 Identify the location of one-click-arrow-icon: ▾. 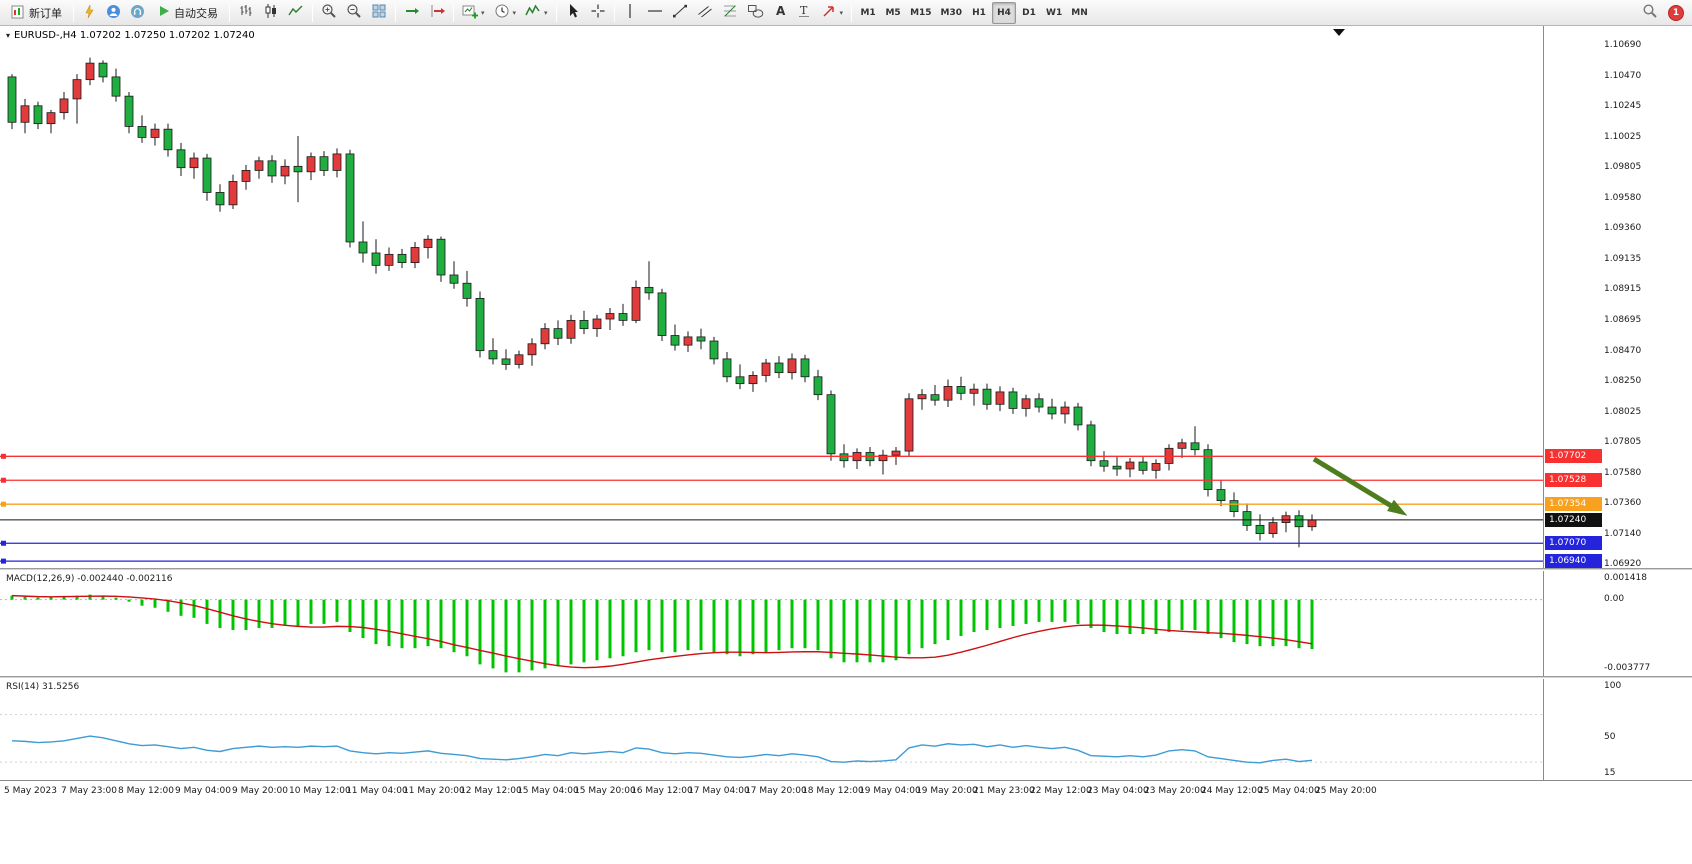
(8, 35).